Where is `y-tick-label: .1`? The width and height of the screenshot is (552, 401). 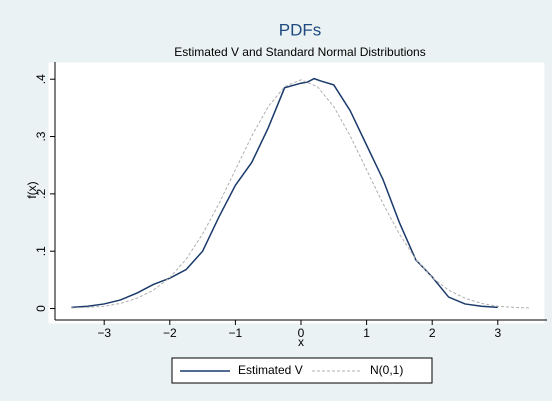
y-tick-label: .1 is located at coordinates (41, 251).